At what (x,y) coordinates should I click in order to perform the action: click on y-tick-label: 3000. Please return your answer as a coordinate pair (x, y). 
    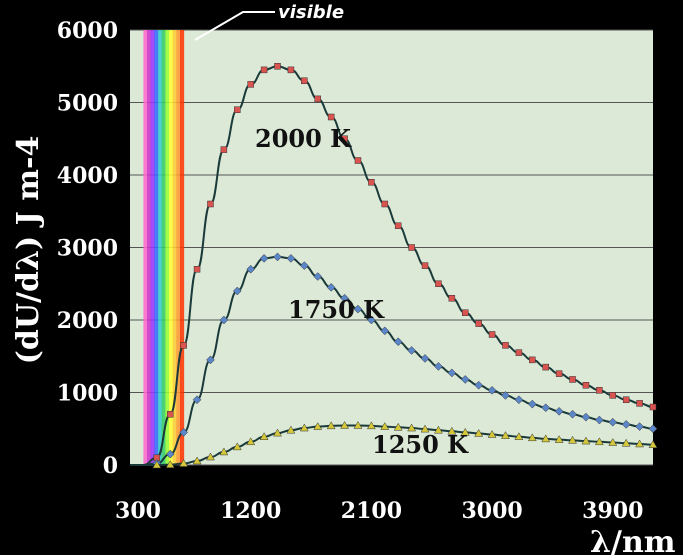
    Looking at the image, I should click on (87, 249).